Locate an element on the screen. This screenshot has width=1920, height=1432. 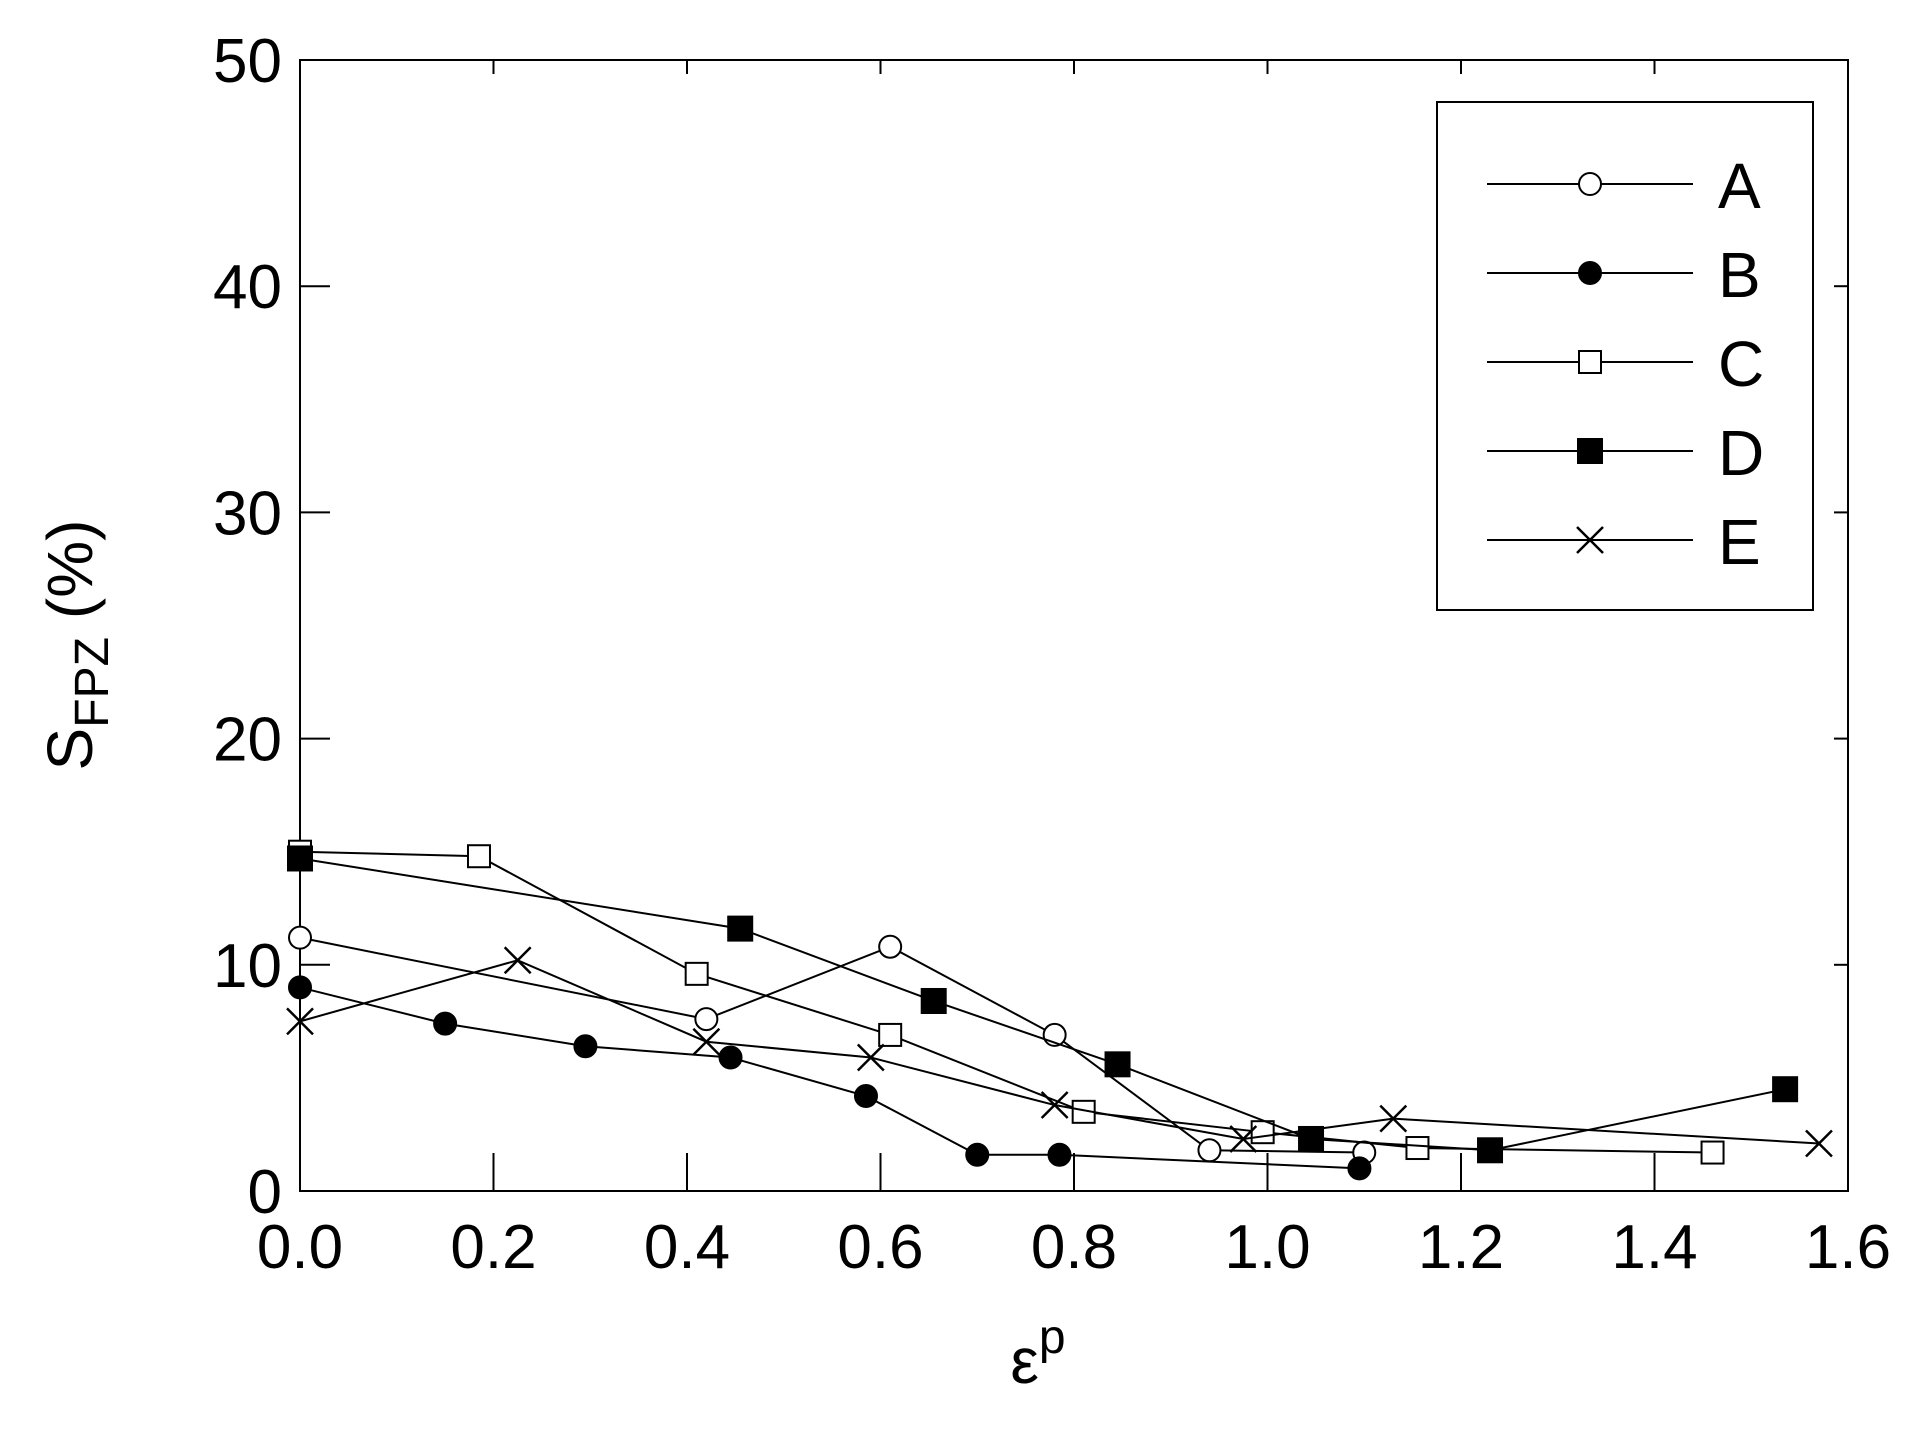
x-tick-label: 0.8 is located at coordinates (1074, 1247).